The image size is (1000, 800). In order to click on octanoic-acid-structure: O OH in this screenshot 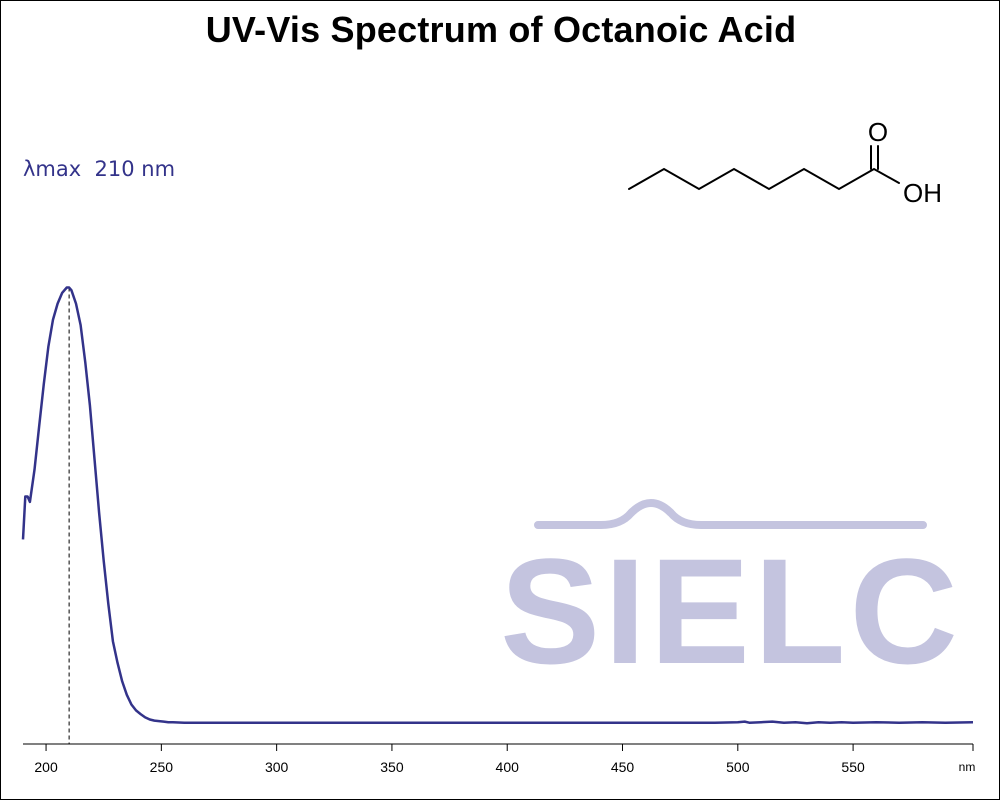, I will do `click(785, 162)`.